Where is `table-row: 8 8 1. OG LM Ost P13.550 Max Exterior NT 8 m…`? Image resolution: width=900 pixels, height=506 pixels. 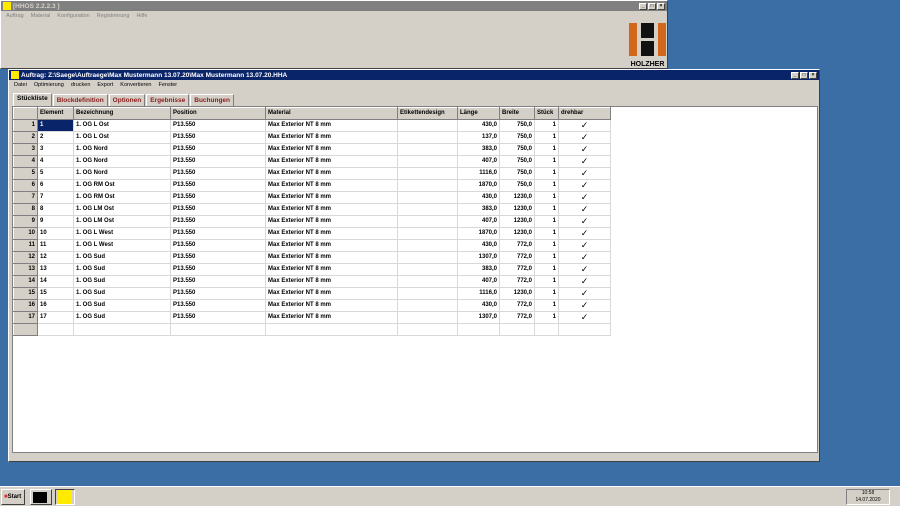
table-row: 8 8 1. OG LM Ost P13.550 Max Exterior NT 8 m… is located at coordinates (312, 209).